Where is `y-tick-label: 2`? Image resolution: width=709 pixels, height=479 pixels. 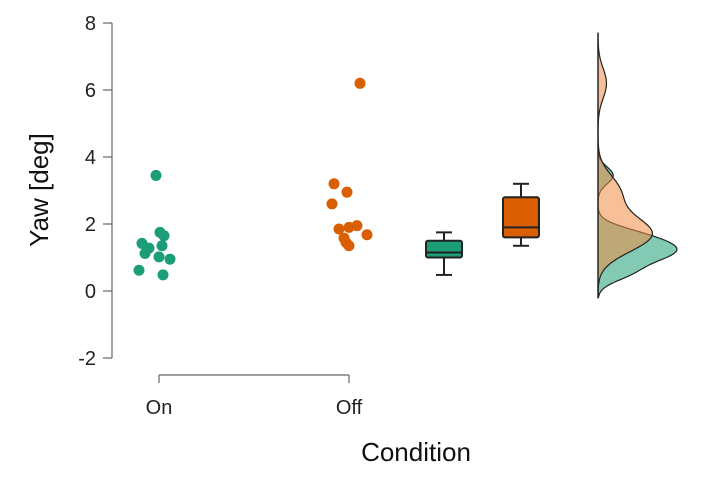
y-tick-label: 2 is located at coordinates (90, 225).